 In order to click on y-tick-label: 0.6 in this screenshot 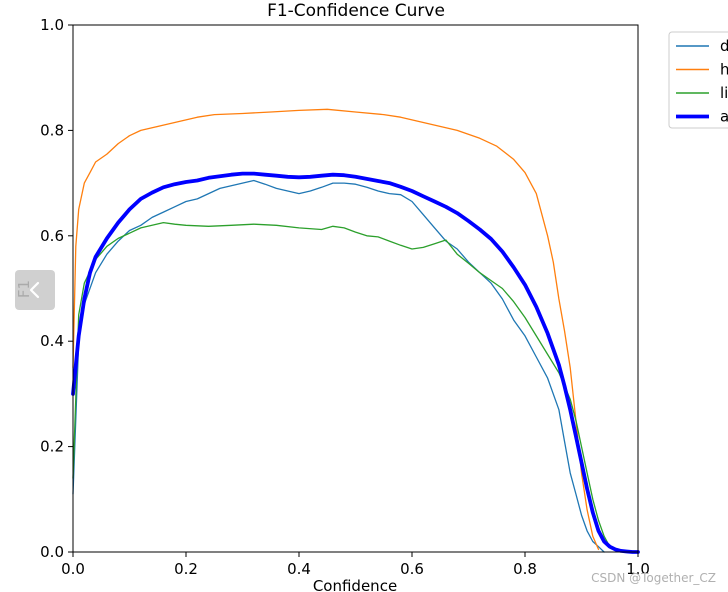, I will do `click(52, 236)`.